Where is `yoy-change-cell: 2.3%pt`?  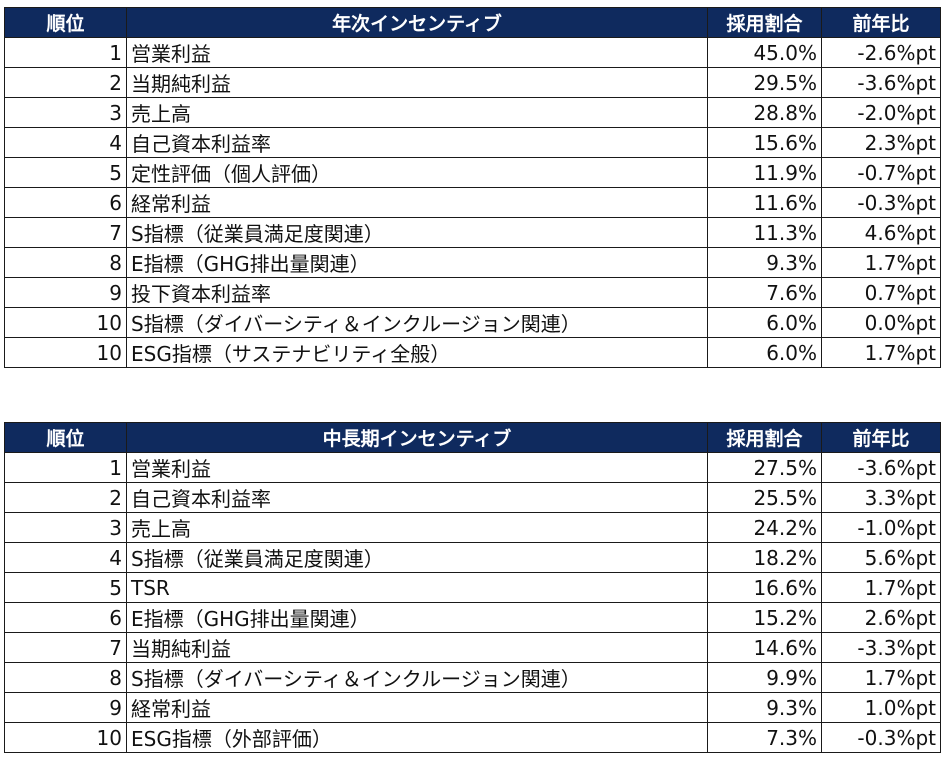
yoy-change-cell: 2.3%pt is located at coordinates (881, 142).